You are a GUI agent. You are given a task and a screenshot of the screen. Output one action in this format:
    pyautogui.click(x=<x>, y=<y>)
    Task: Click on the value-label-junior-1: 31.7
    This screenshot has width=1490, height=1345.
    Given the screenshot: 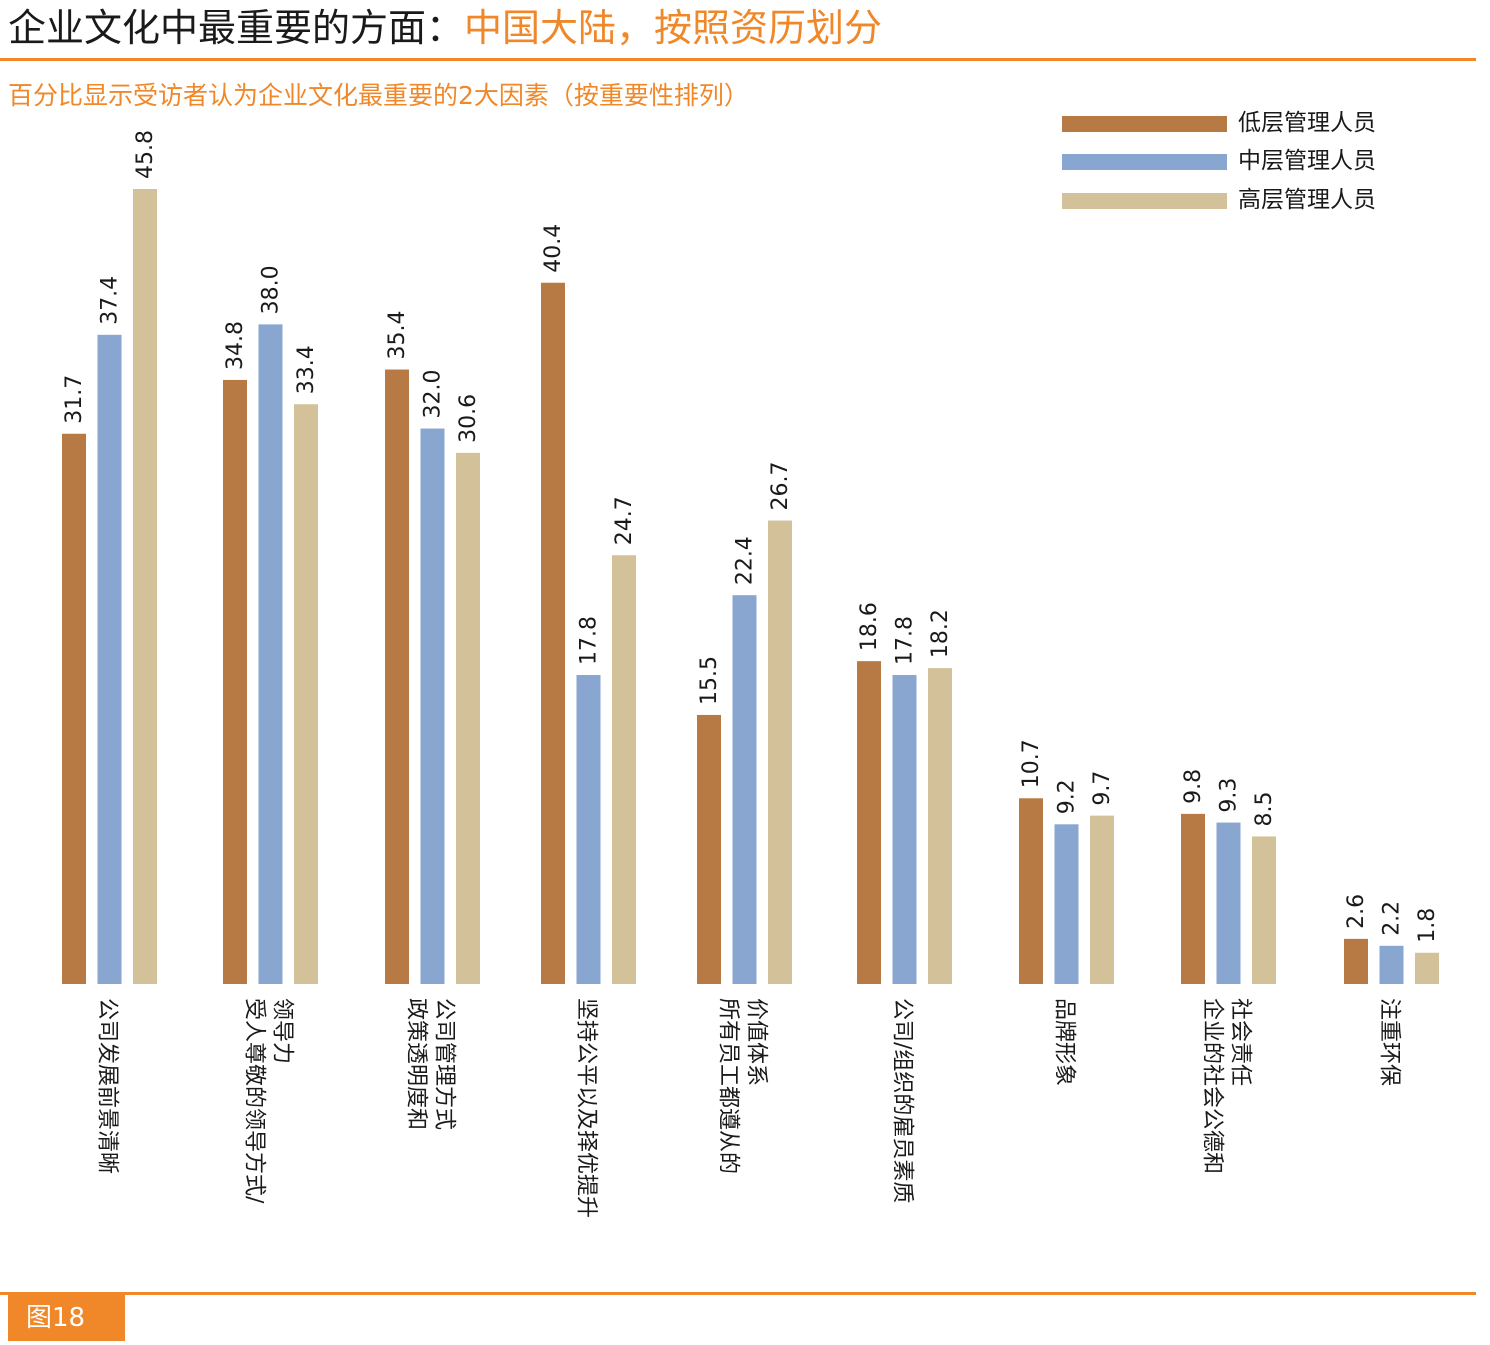 What is the action you would take?
    pyautogui.click(x=74, y=399)
    